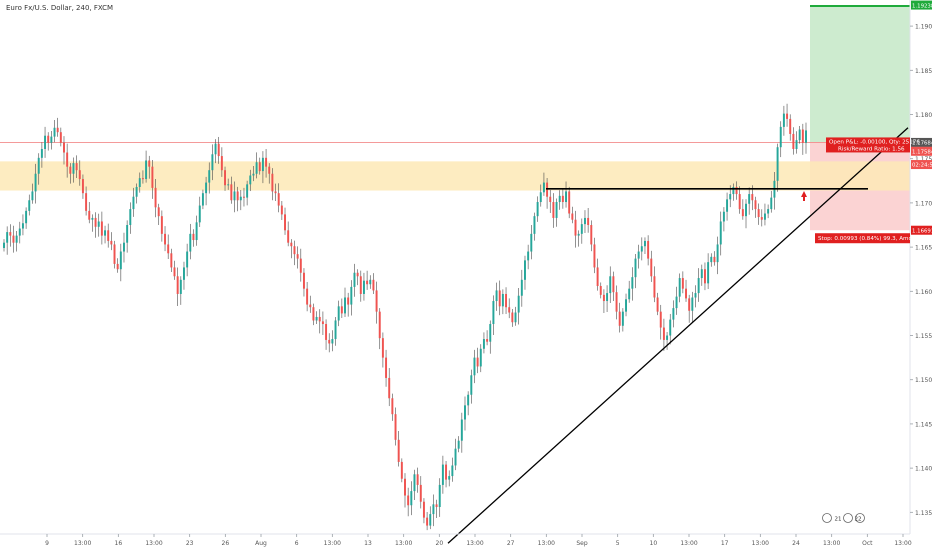  Describe the element at coordinates (261, 543) in the screenshot. I see `time-tick-label: Aug` at that location.